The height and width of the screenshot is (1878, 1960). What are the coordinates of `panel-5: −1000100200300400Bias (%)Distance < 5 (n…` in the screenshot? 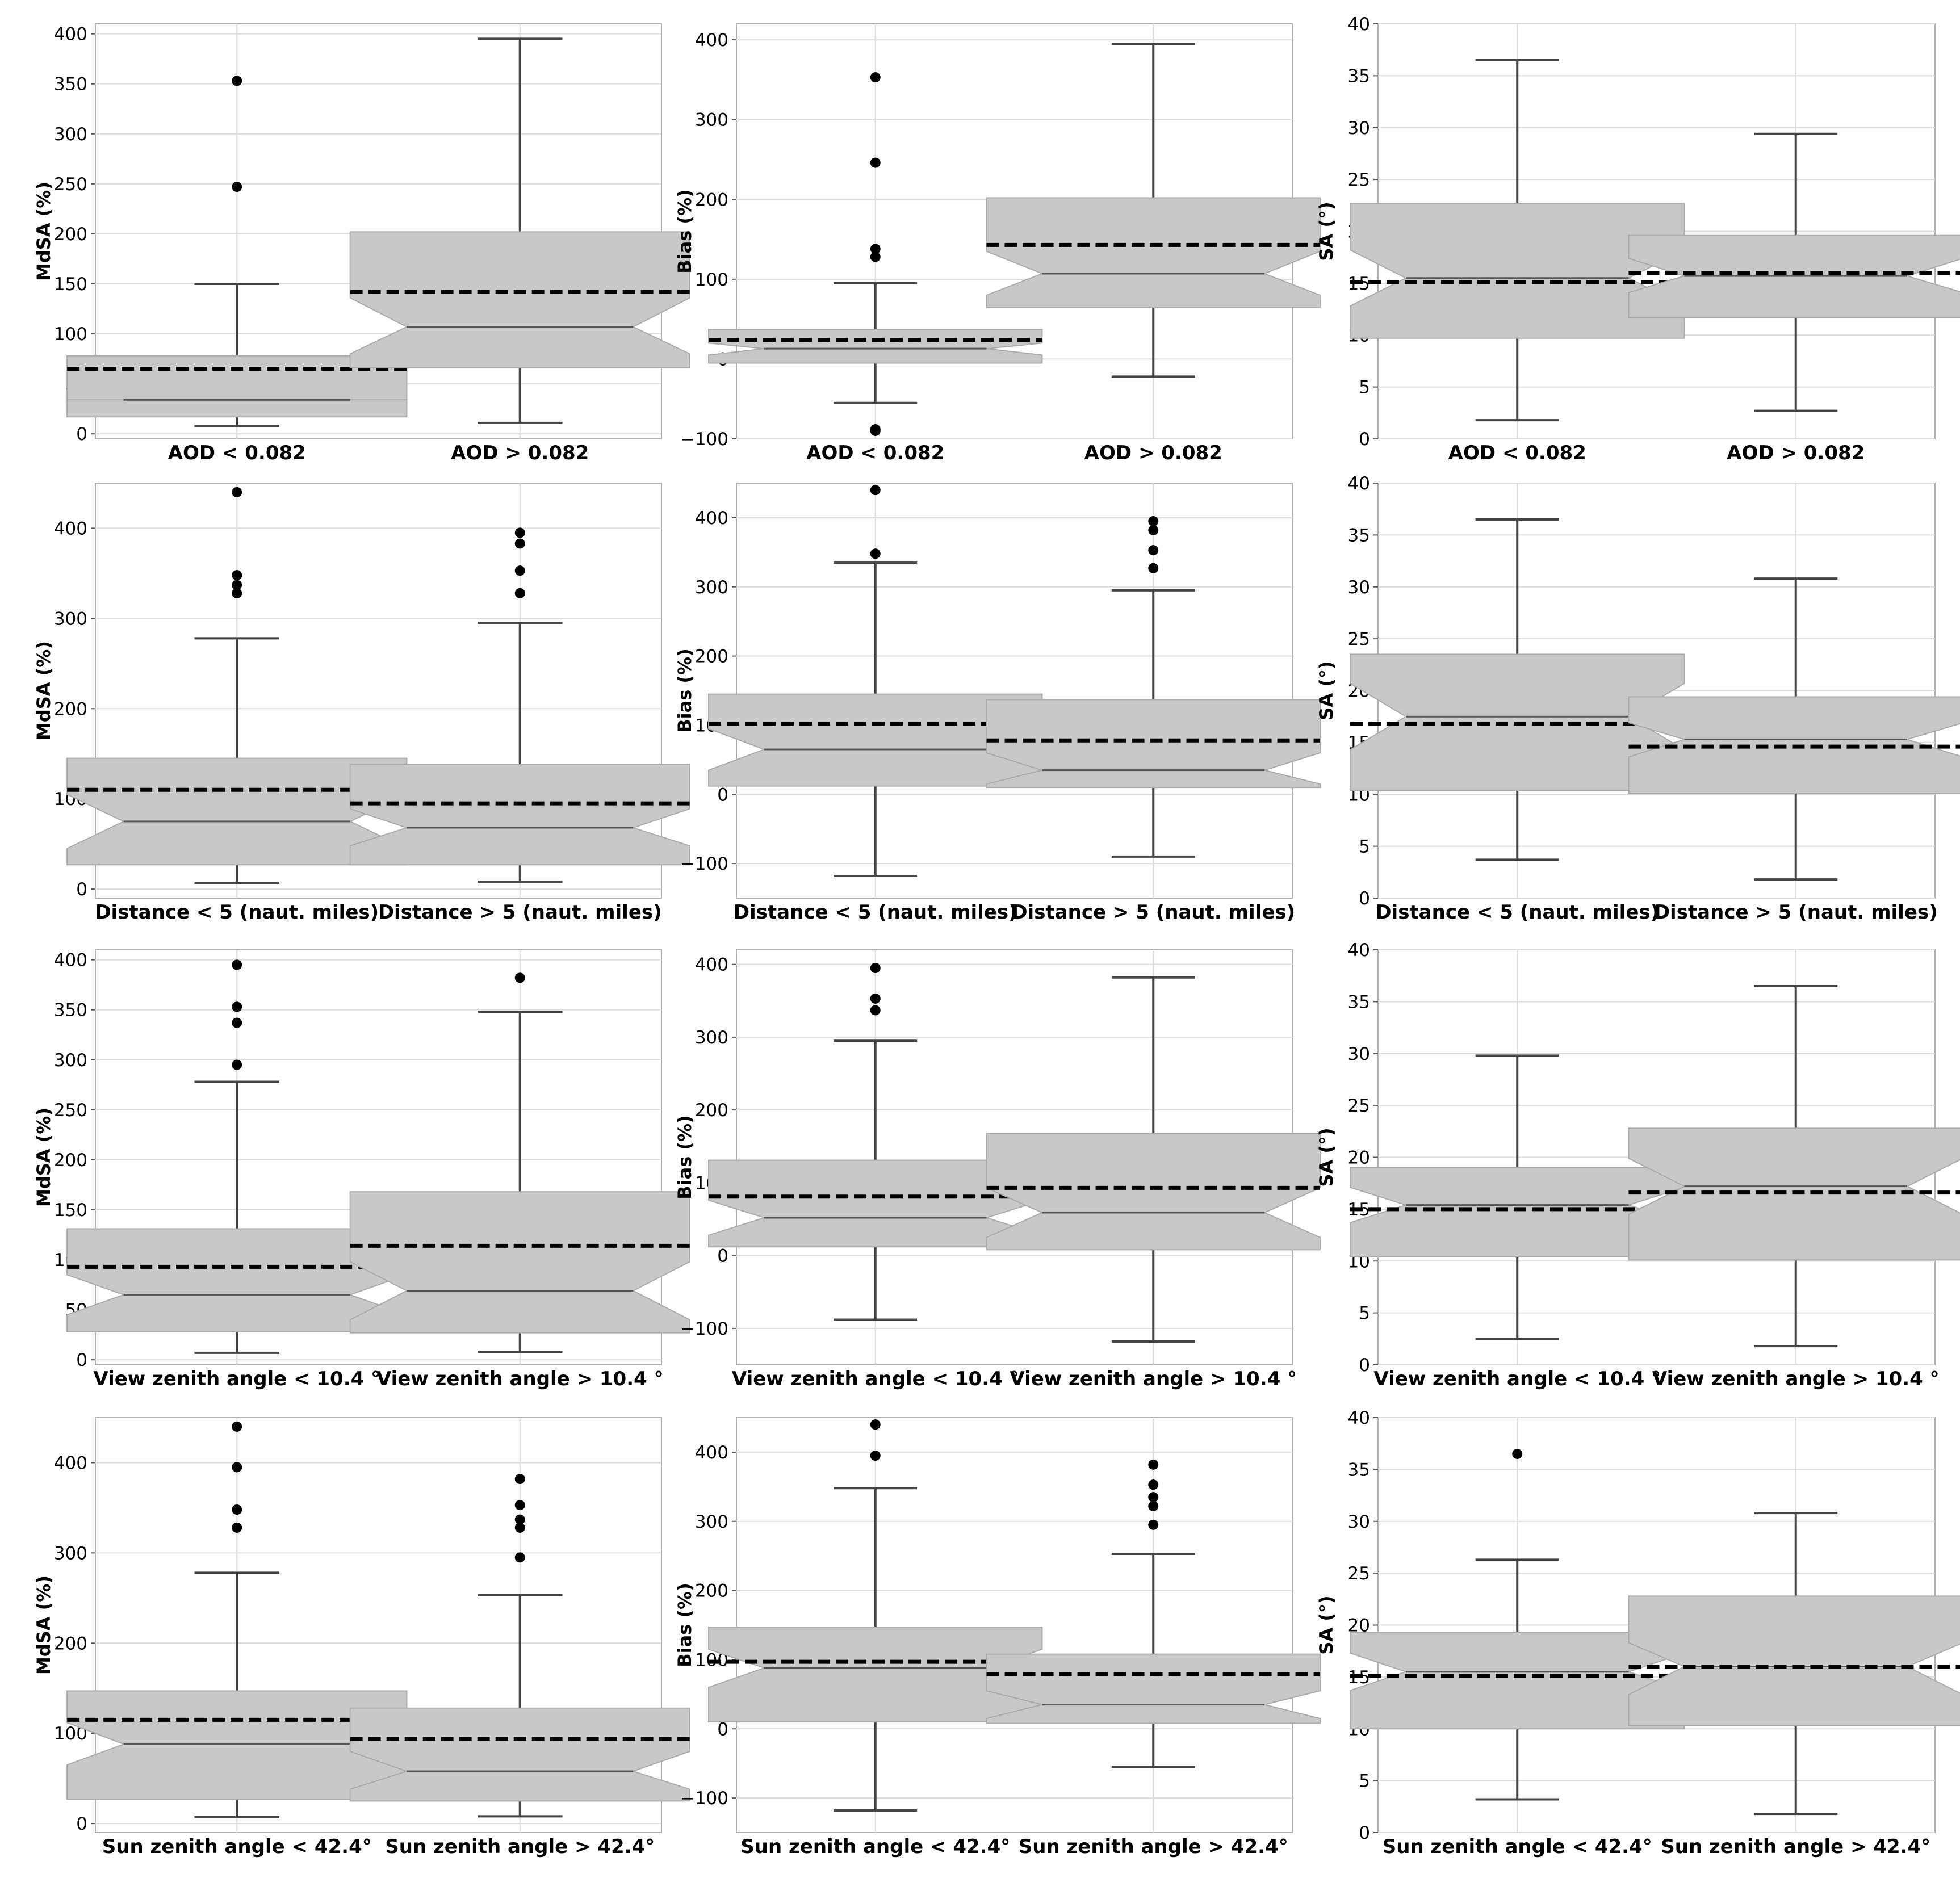 It's located at (997, 704).